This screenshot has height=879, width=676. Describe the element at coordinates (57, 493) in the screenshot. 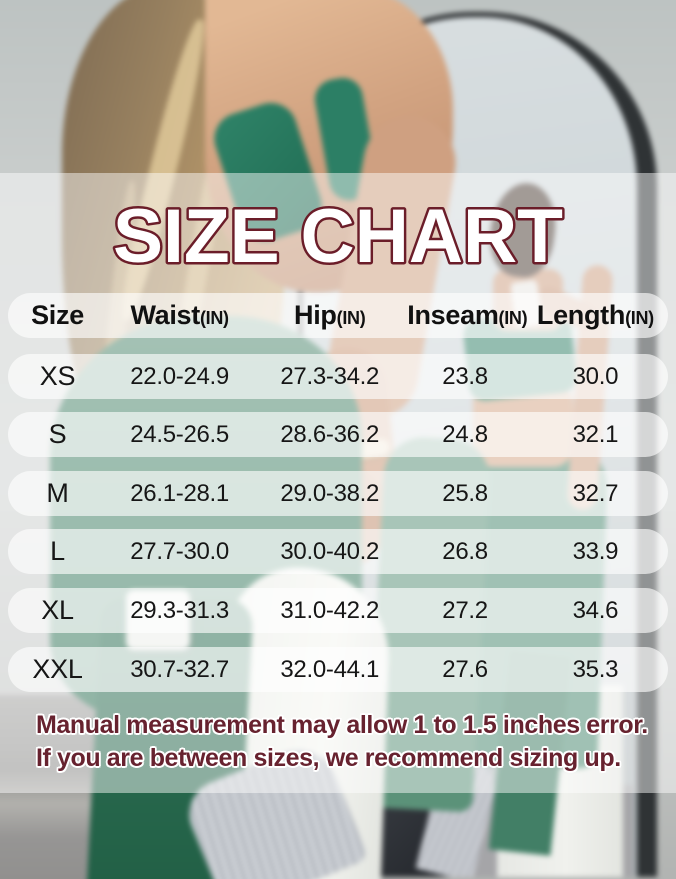

I see `size-value: M` at that location.